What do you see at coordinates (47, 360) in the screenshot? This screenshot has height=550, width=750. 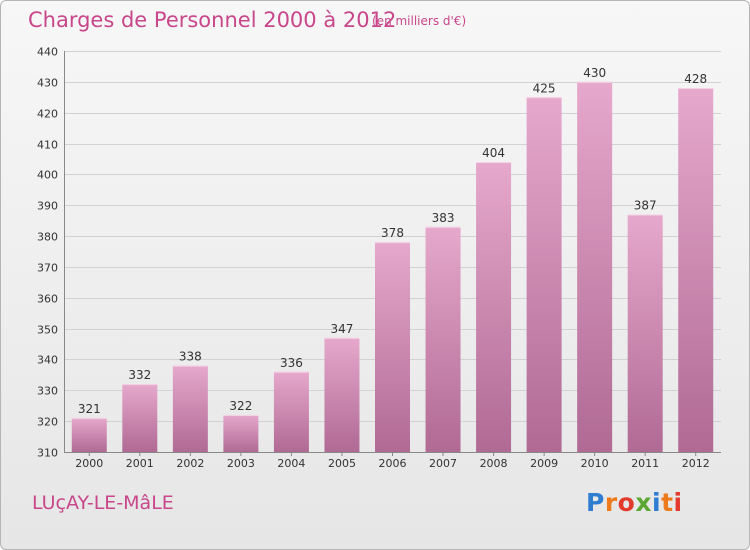 I see `y-tick-label: 340` at bounding box center [47, 360].